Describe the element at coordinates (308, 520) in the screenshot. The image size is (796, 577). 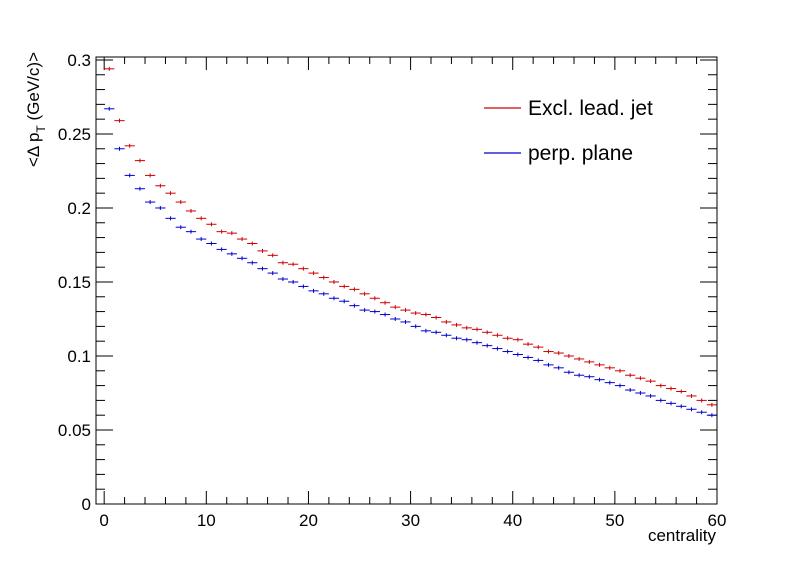
I see `x-tick-label: 20` at that location.